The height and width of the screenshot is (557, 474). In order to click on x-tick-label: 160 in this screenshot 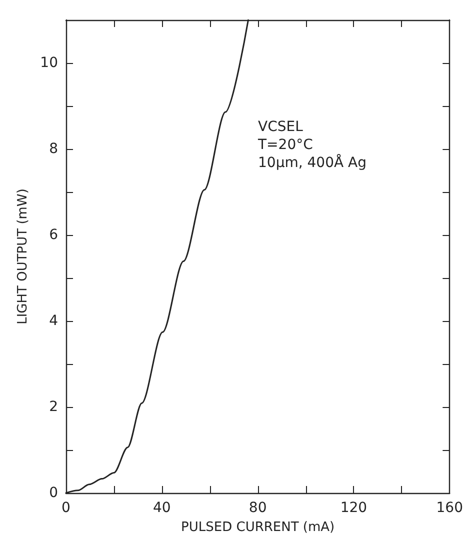, I will do `click(450, 508)`.